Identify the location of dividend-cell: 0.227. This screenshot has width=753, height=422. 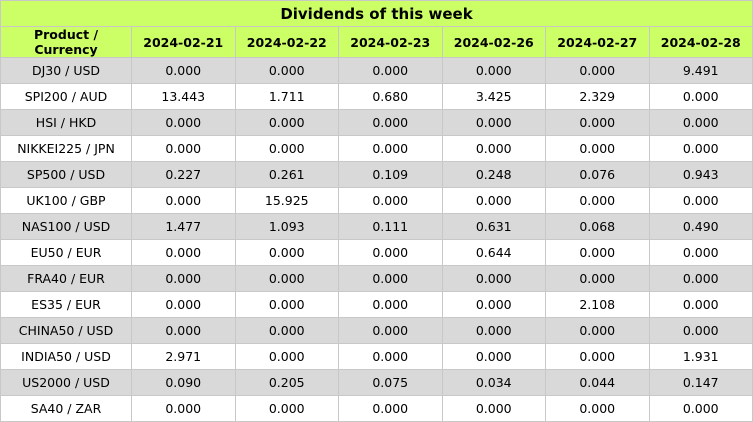
(183, 174).